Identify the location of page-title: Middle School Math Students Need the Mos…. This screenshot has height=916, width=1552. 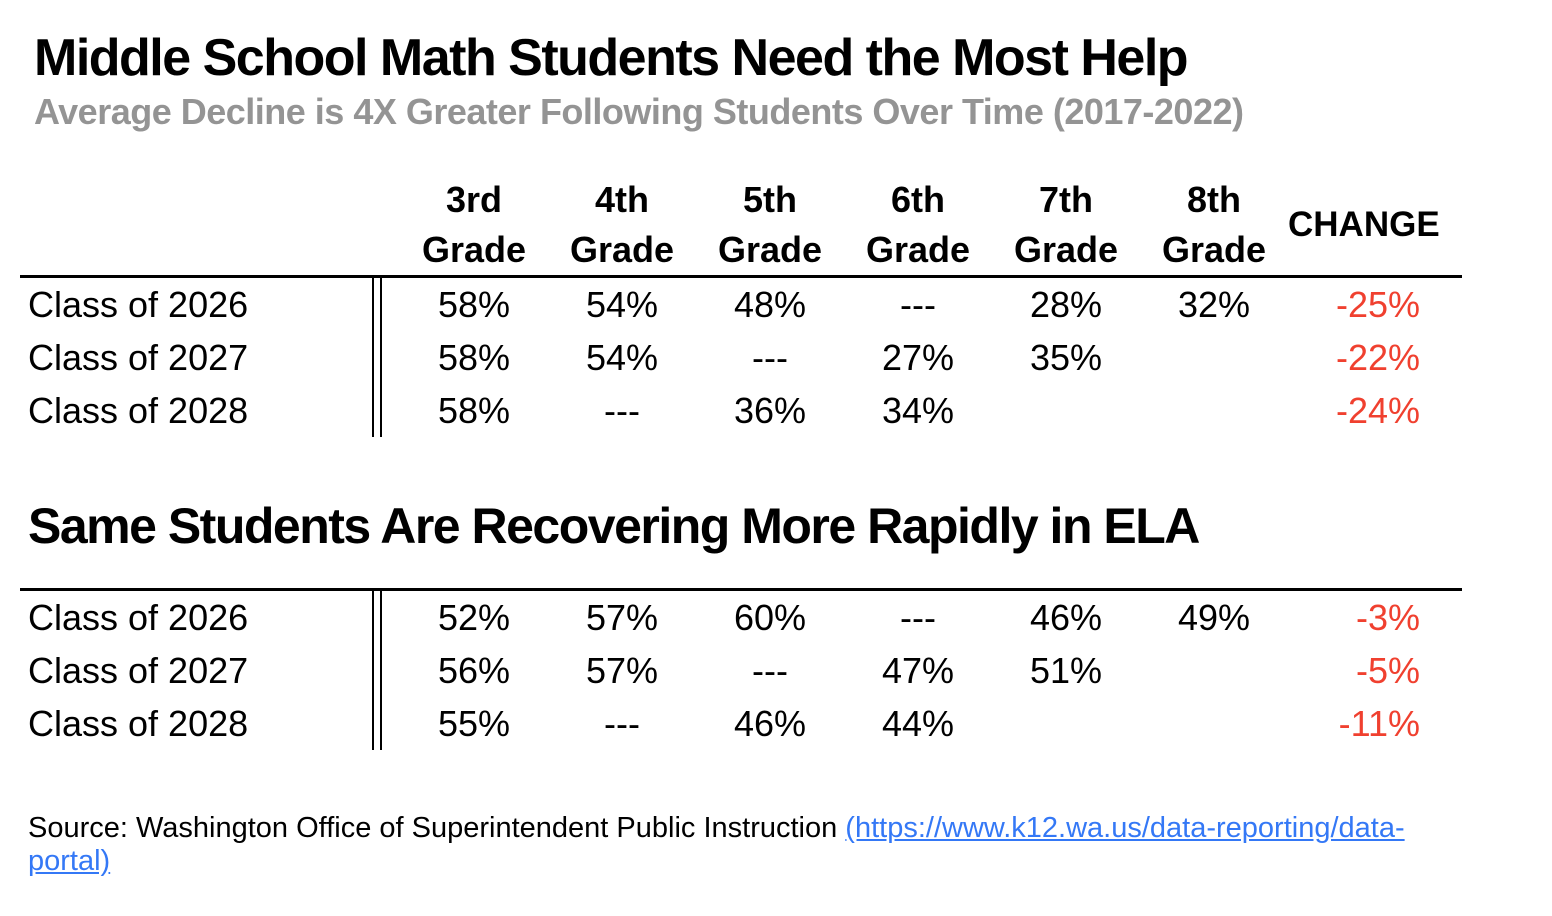
(611, 58).